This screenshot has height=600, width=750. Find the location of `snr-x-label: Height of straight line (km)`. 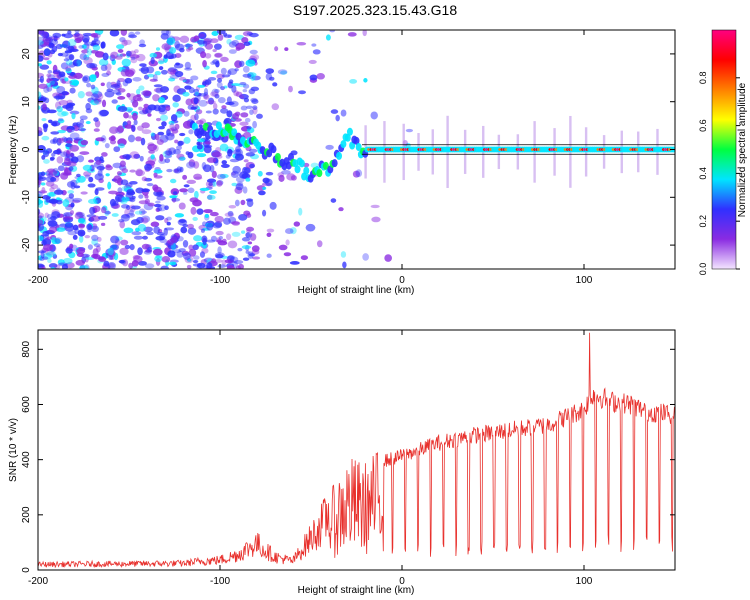

snr-x-label: Height of straight line (km) is located at coordinates (356, 590).